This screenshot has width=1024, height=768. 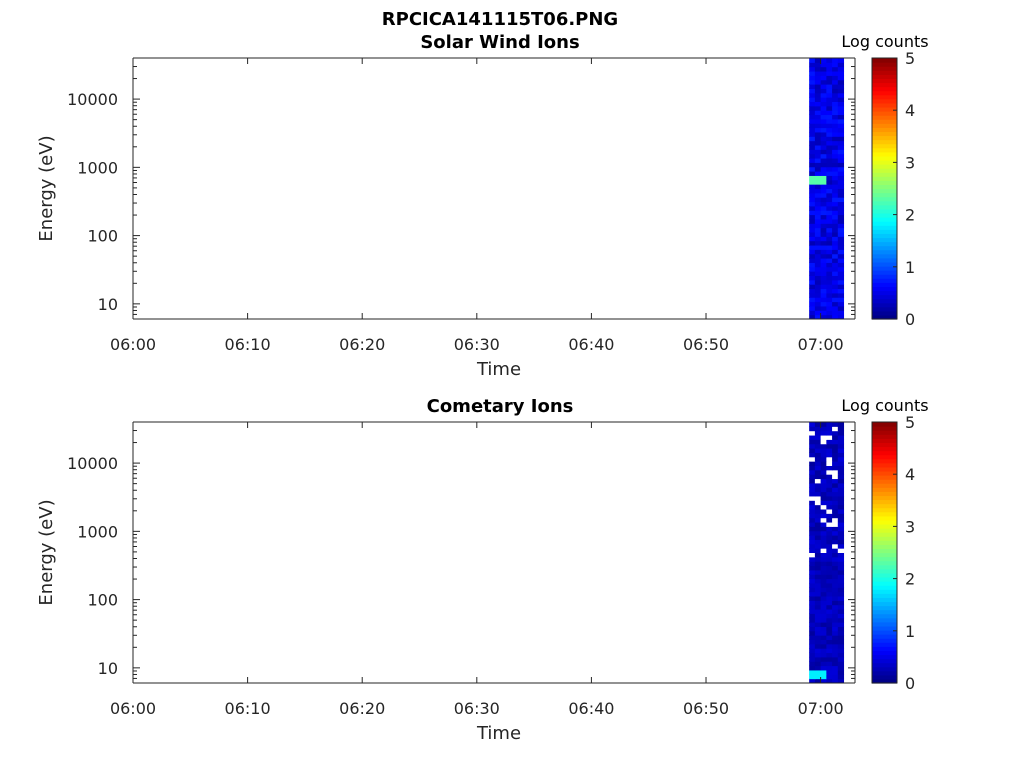 I want to click on x-tick-label: 07:00, so click(x=821, y=708).